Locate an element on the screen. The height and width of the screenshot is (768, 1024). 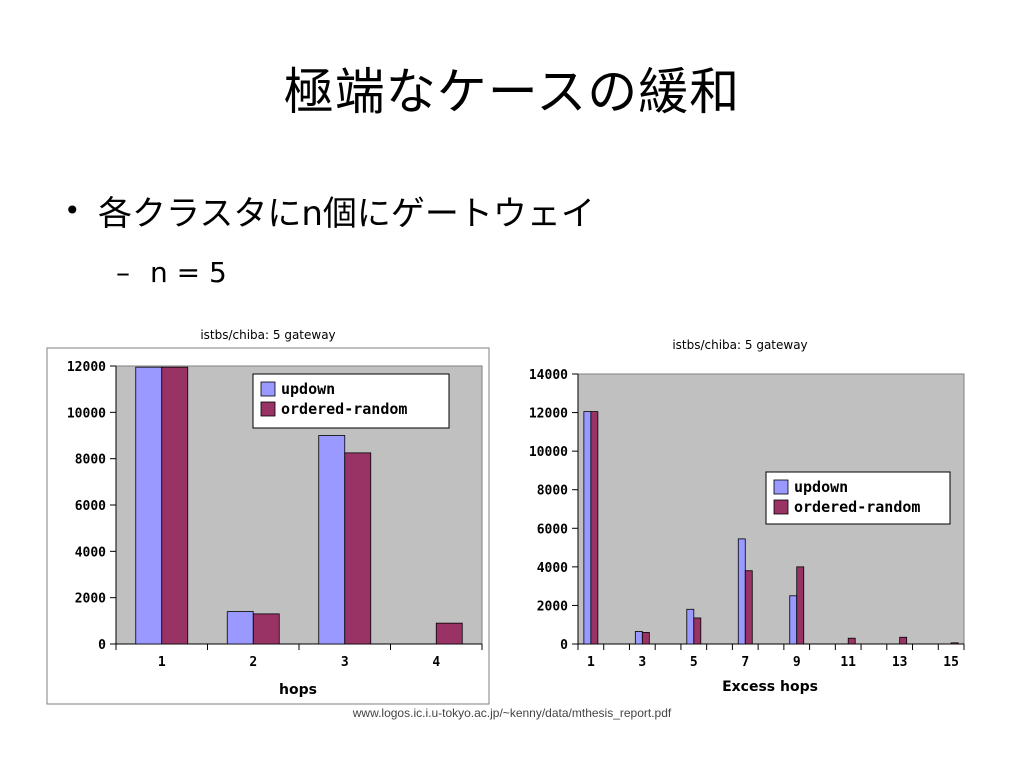
x-tick-label: 7 is located at coordinates (745, 662).